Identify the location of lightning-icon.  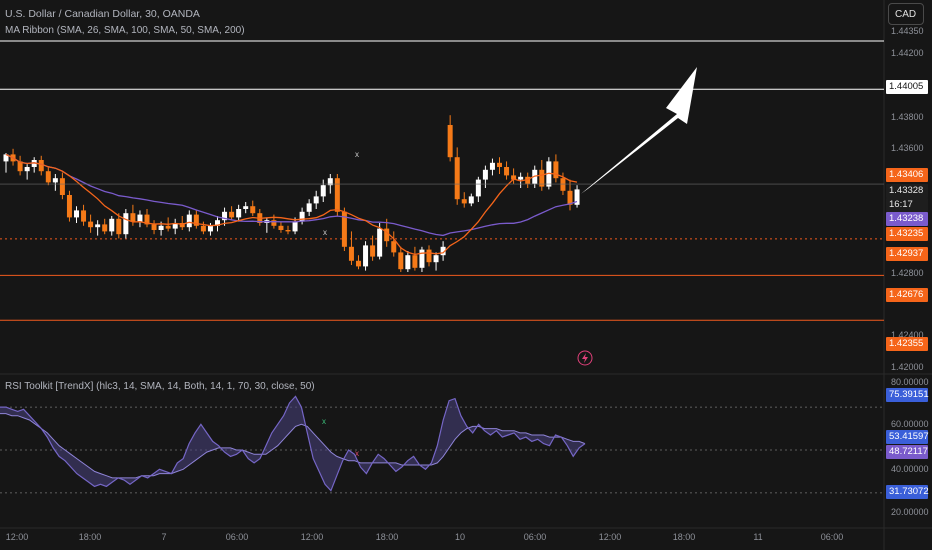
(585, 358).